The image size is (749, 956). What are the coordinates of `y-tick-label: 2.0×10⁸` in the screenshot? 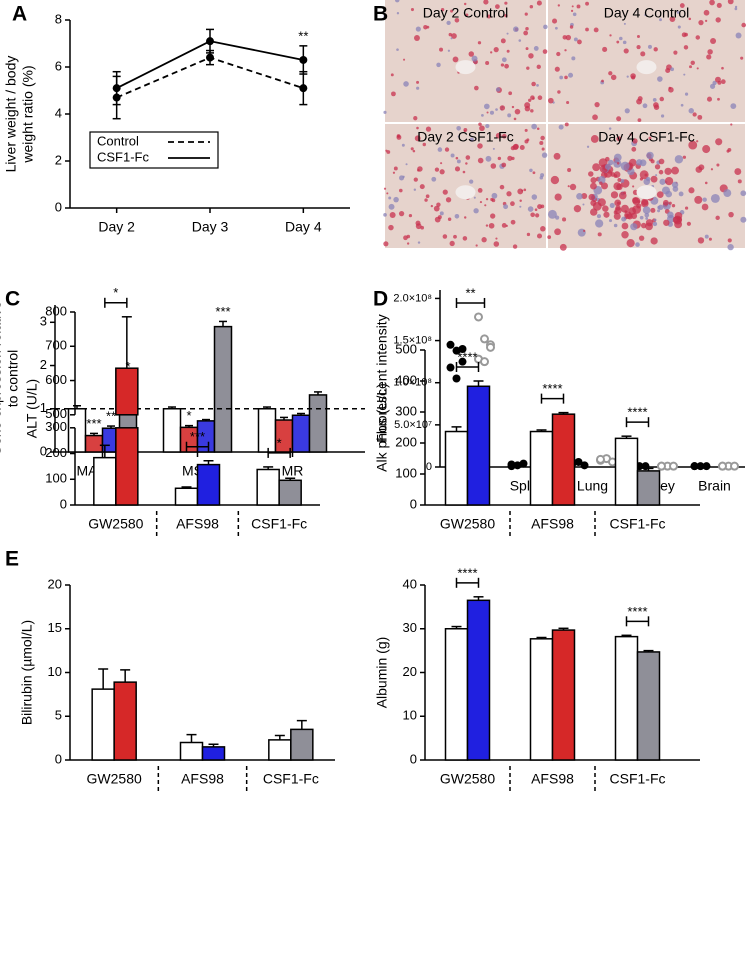 It's located at (412, 298).